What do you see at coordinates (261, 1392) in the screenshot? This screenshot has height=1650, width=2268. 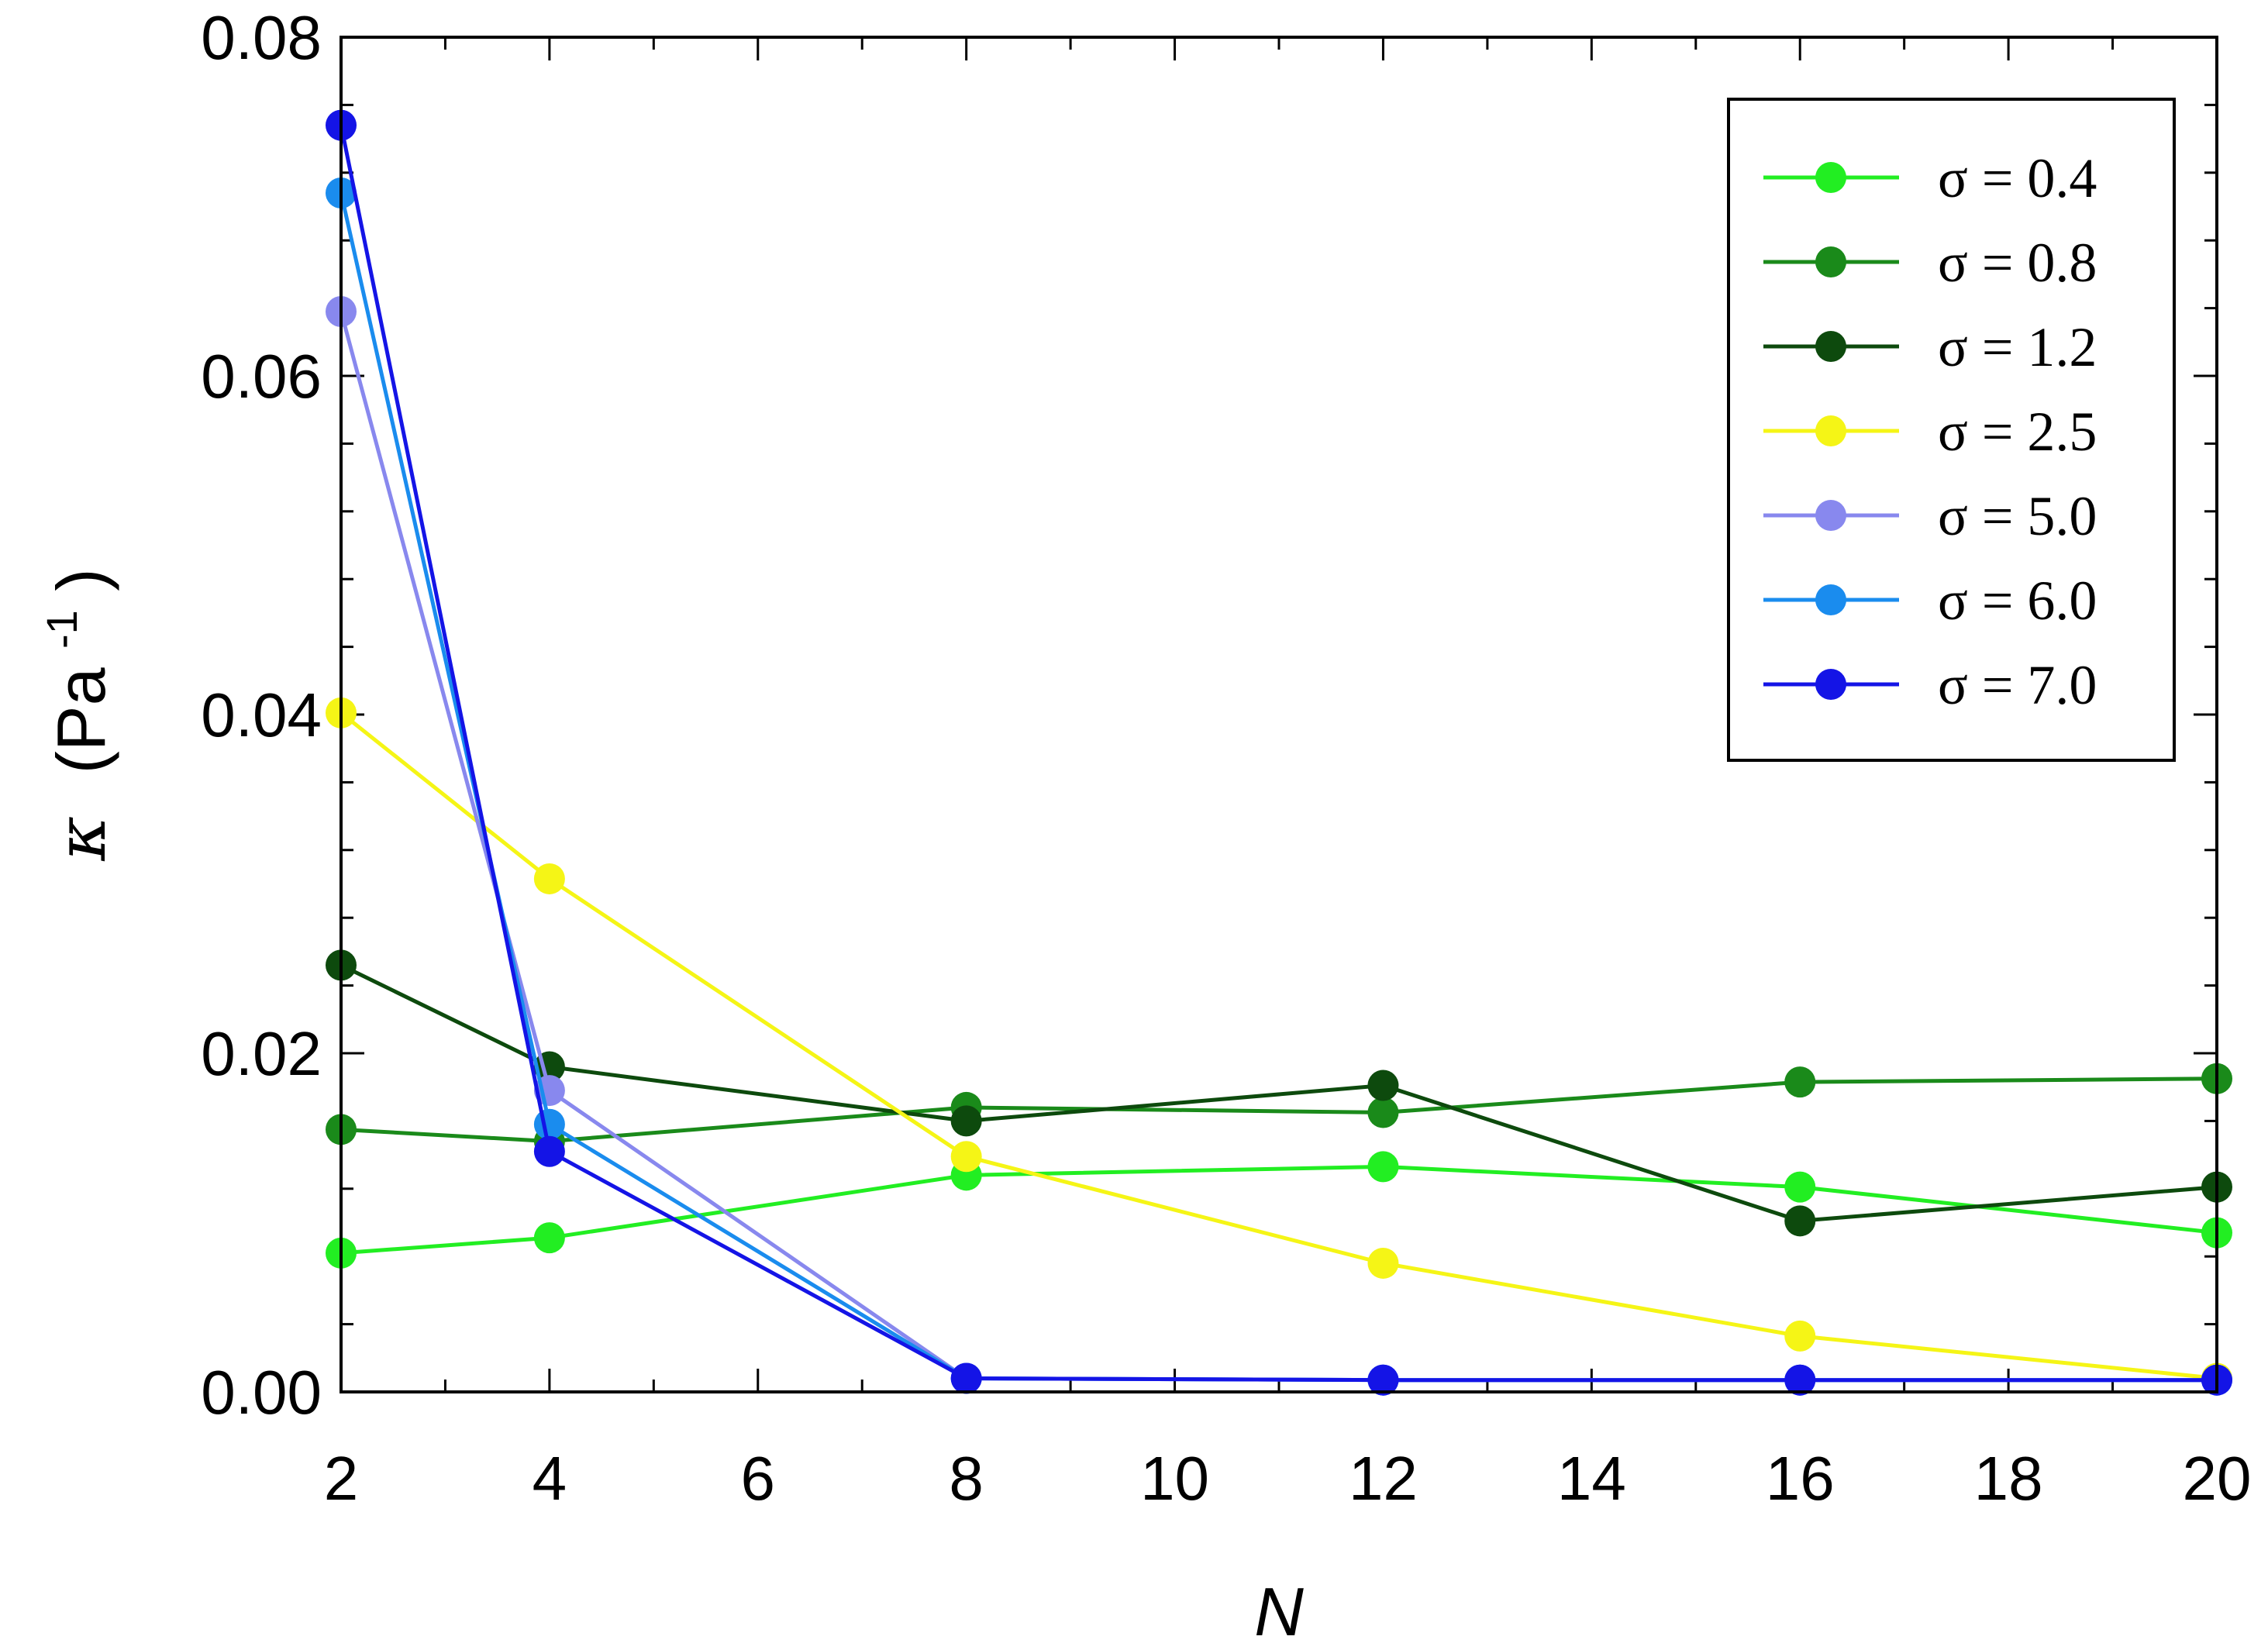 I see `y-tick-label: 0.00` at bounding box center [261, 1392].